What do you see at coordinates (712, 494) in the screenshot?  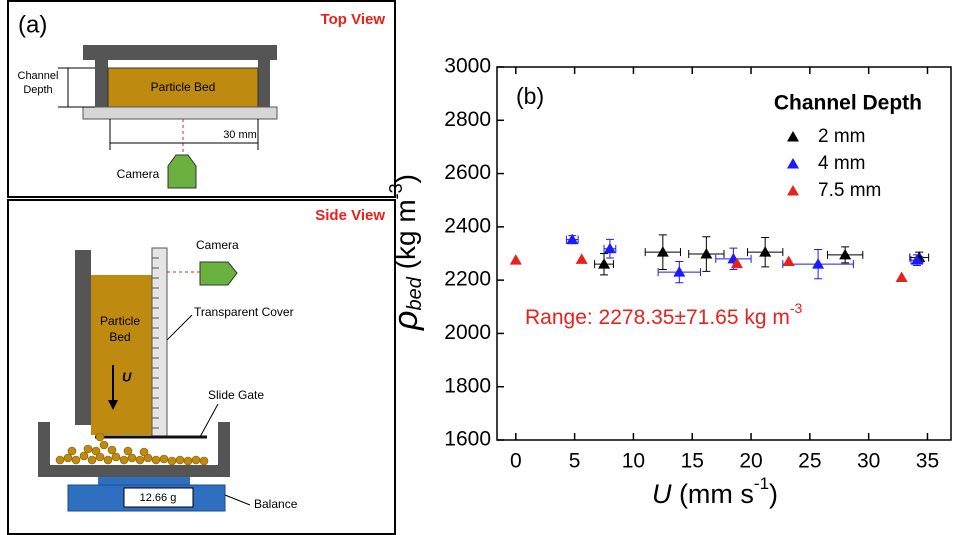 I see `x-unit: (mm s` at bounding box center [712, 494].